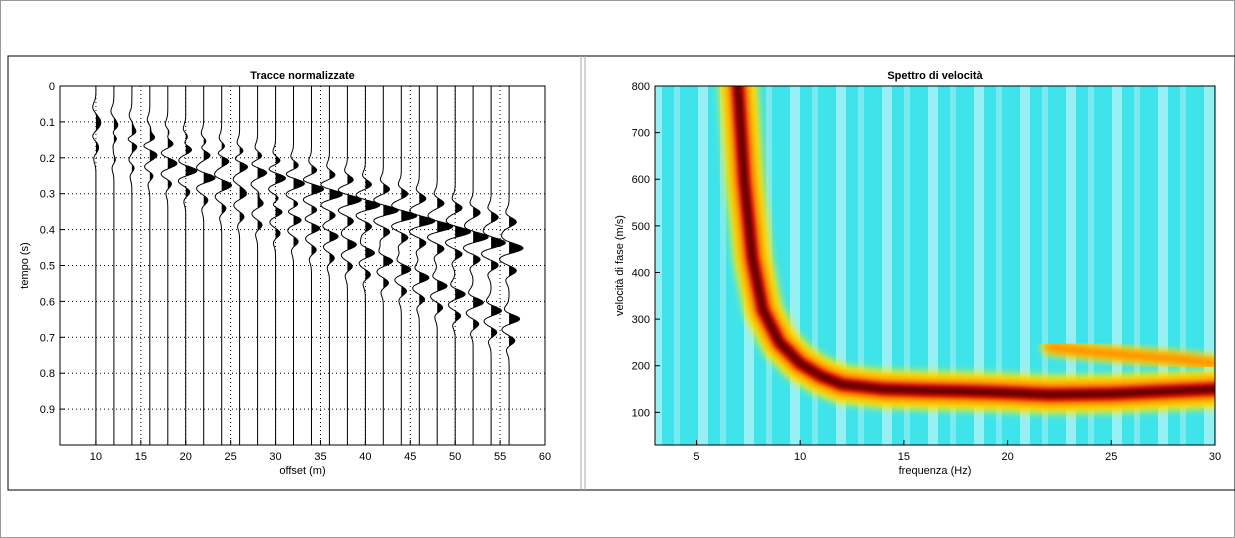  I want to click on y-axis-label: tempo (s), so click(25, 265).